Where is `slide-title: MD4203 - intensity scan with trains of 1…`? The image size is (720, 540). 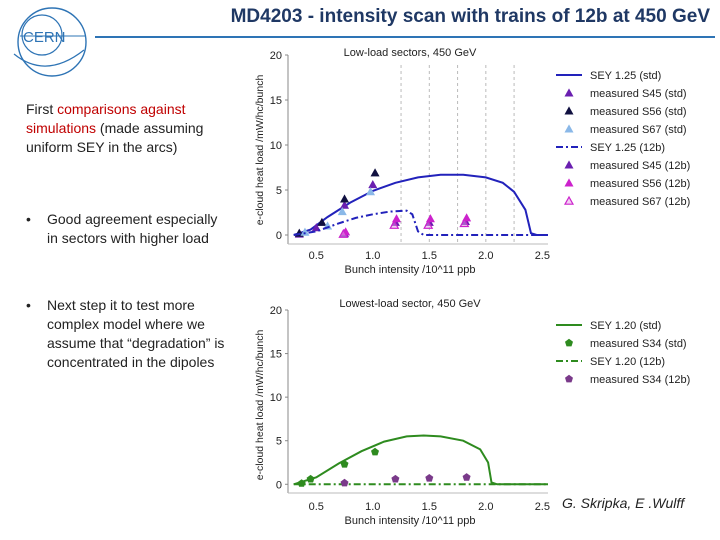
slide-title: MD4203 - intensity scan with trains of 1… is located at coordinates (470, 16).